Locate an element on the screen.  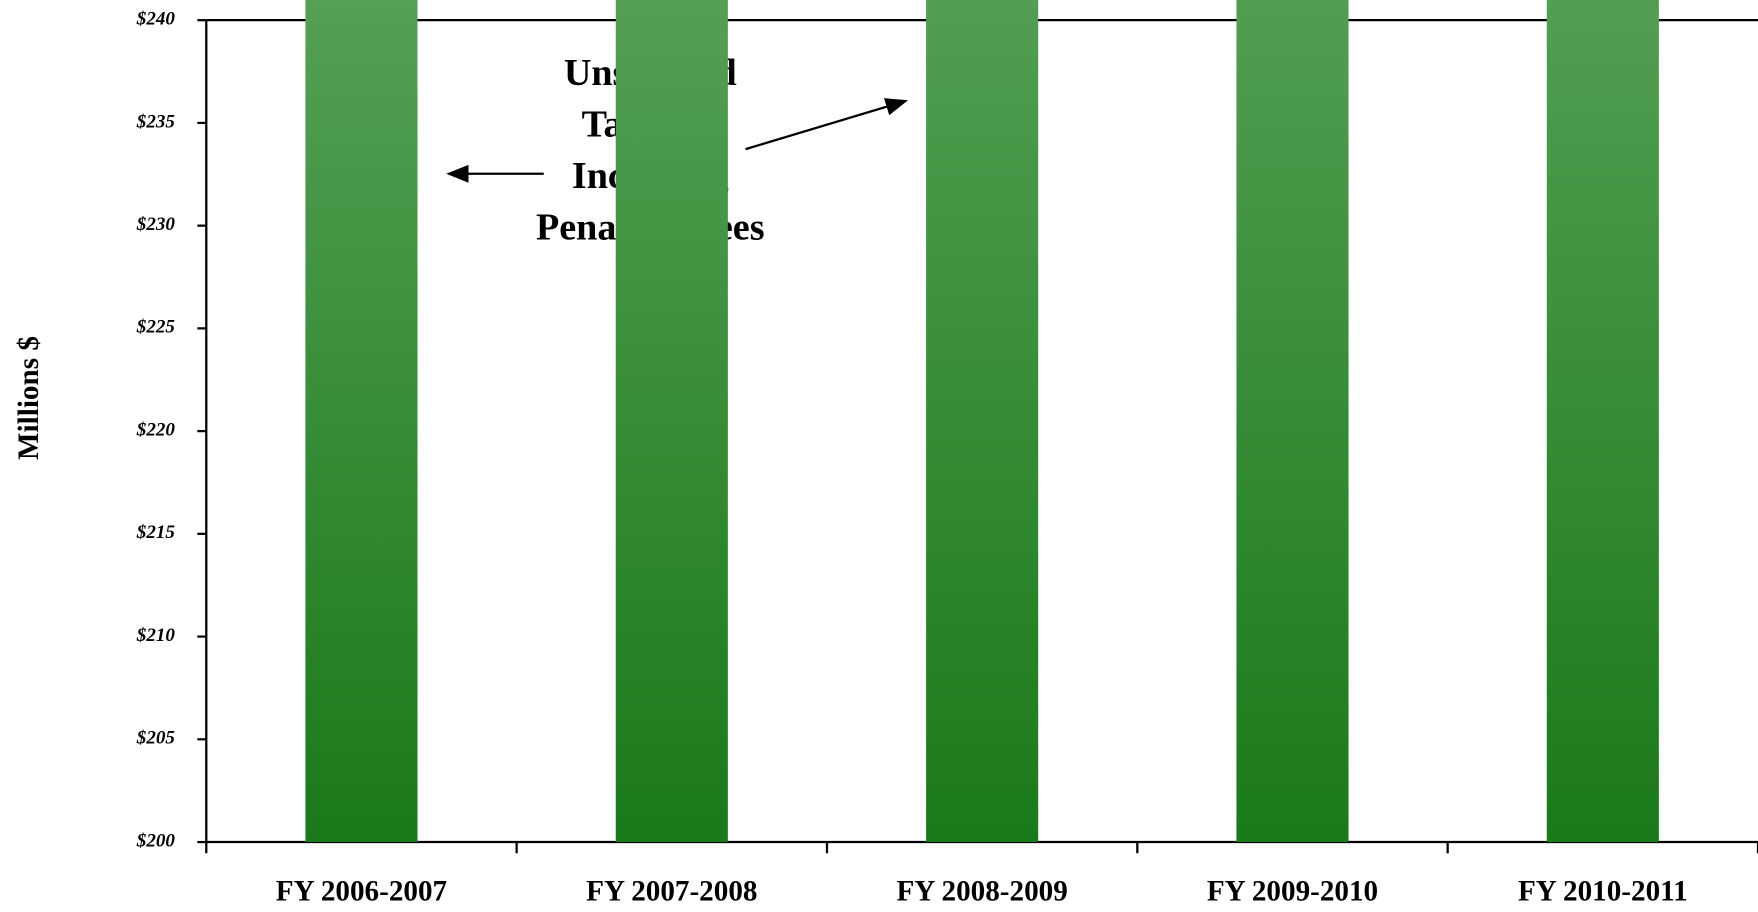
y-tick-label: $210 is located at coordinates (156, 635).